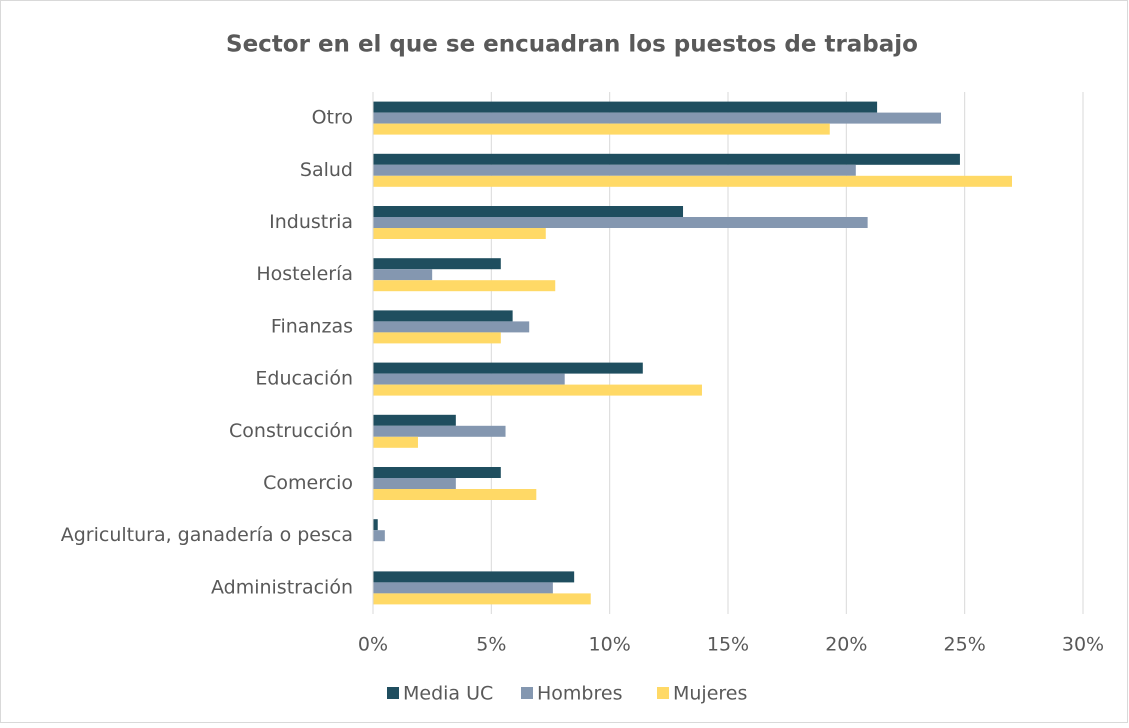 Image resolution: width=1129 pixels, height=728 pixels. What do you see at coordinates (291, 431) in the screenshot?
I see `y-tick-label: Construcción` at bounding box center [291, 431].